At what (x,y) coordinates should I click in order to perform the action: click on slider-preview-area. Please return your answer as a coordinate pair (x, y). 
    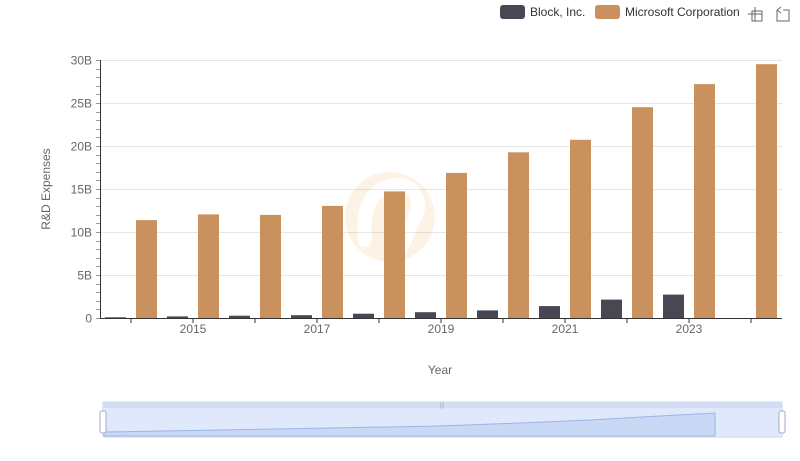
    Looking at the image, I should click on (409, 424).